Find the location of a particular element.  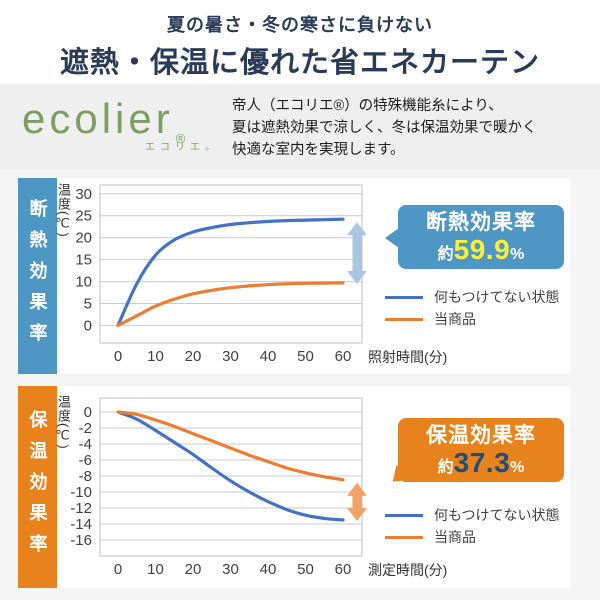

y-tick-label: -2 is located at coordinates (85, 428).